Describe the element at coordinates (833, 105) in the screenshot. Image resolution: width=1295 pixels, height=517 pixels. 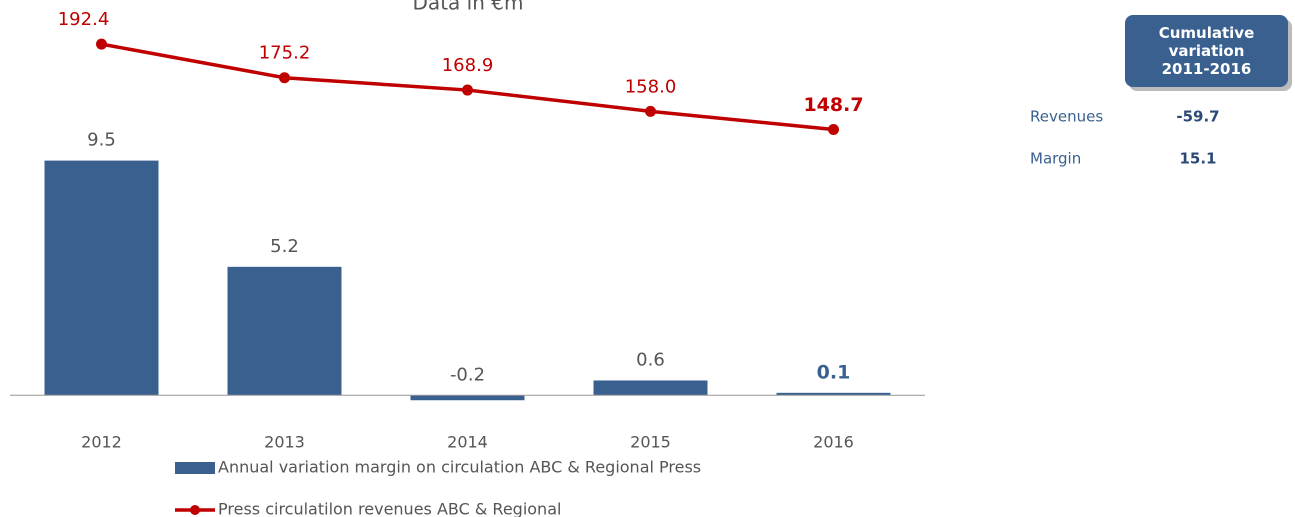
I see `data-label: 148.7` at that location.